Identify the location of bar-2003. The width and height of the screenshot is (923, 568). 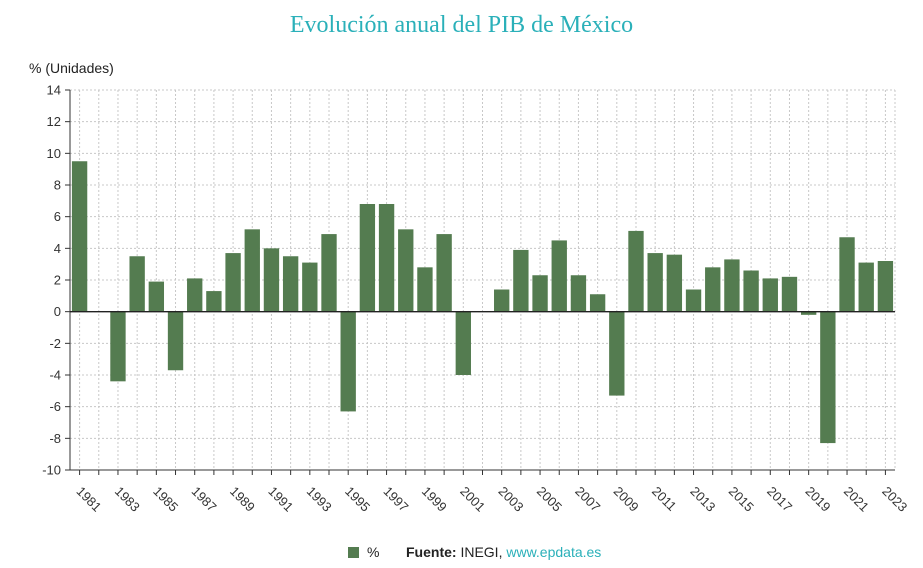
(502, 300).